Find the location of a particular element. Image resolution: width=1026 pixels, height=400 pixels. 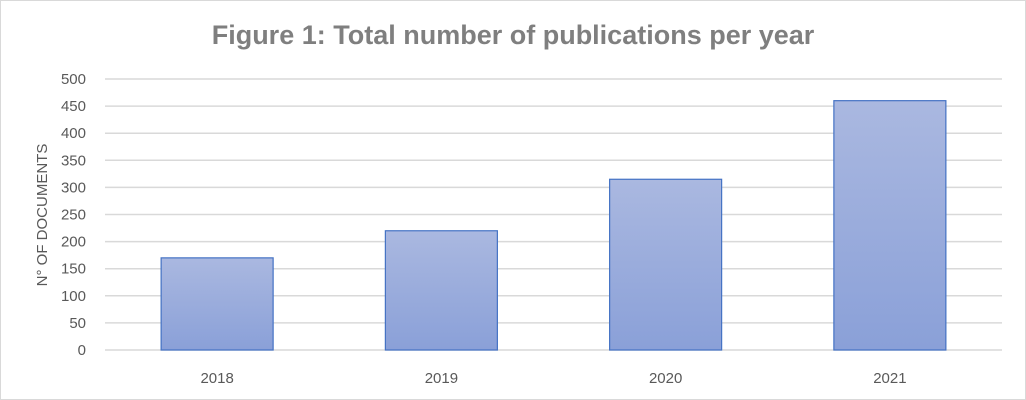

y-tick-label: 300 is located at coordinates (73, 187).